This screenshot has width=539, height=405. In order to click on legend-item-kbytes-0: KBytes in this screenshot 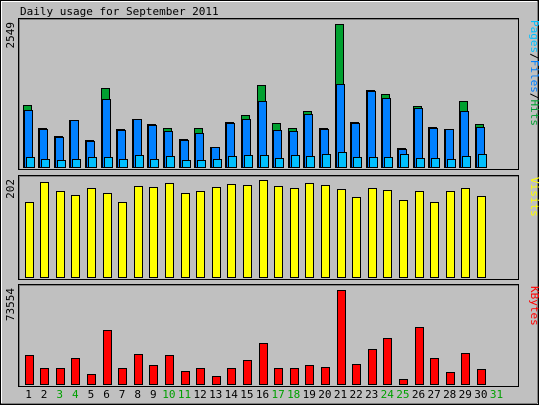, I will do `click(533, 306)`.